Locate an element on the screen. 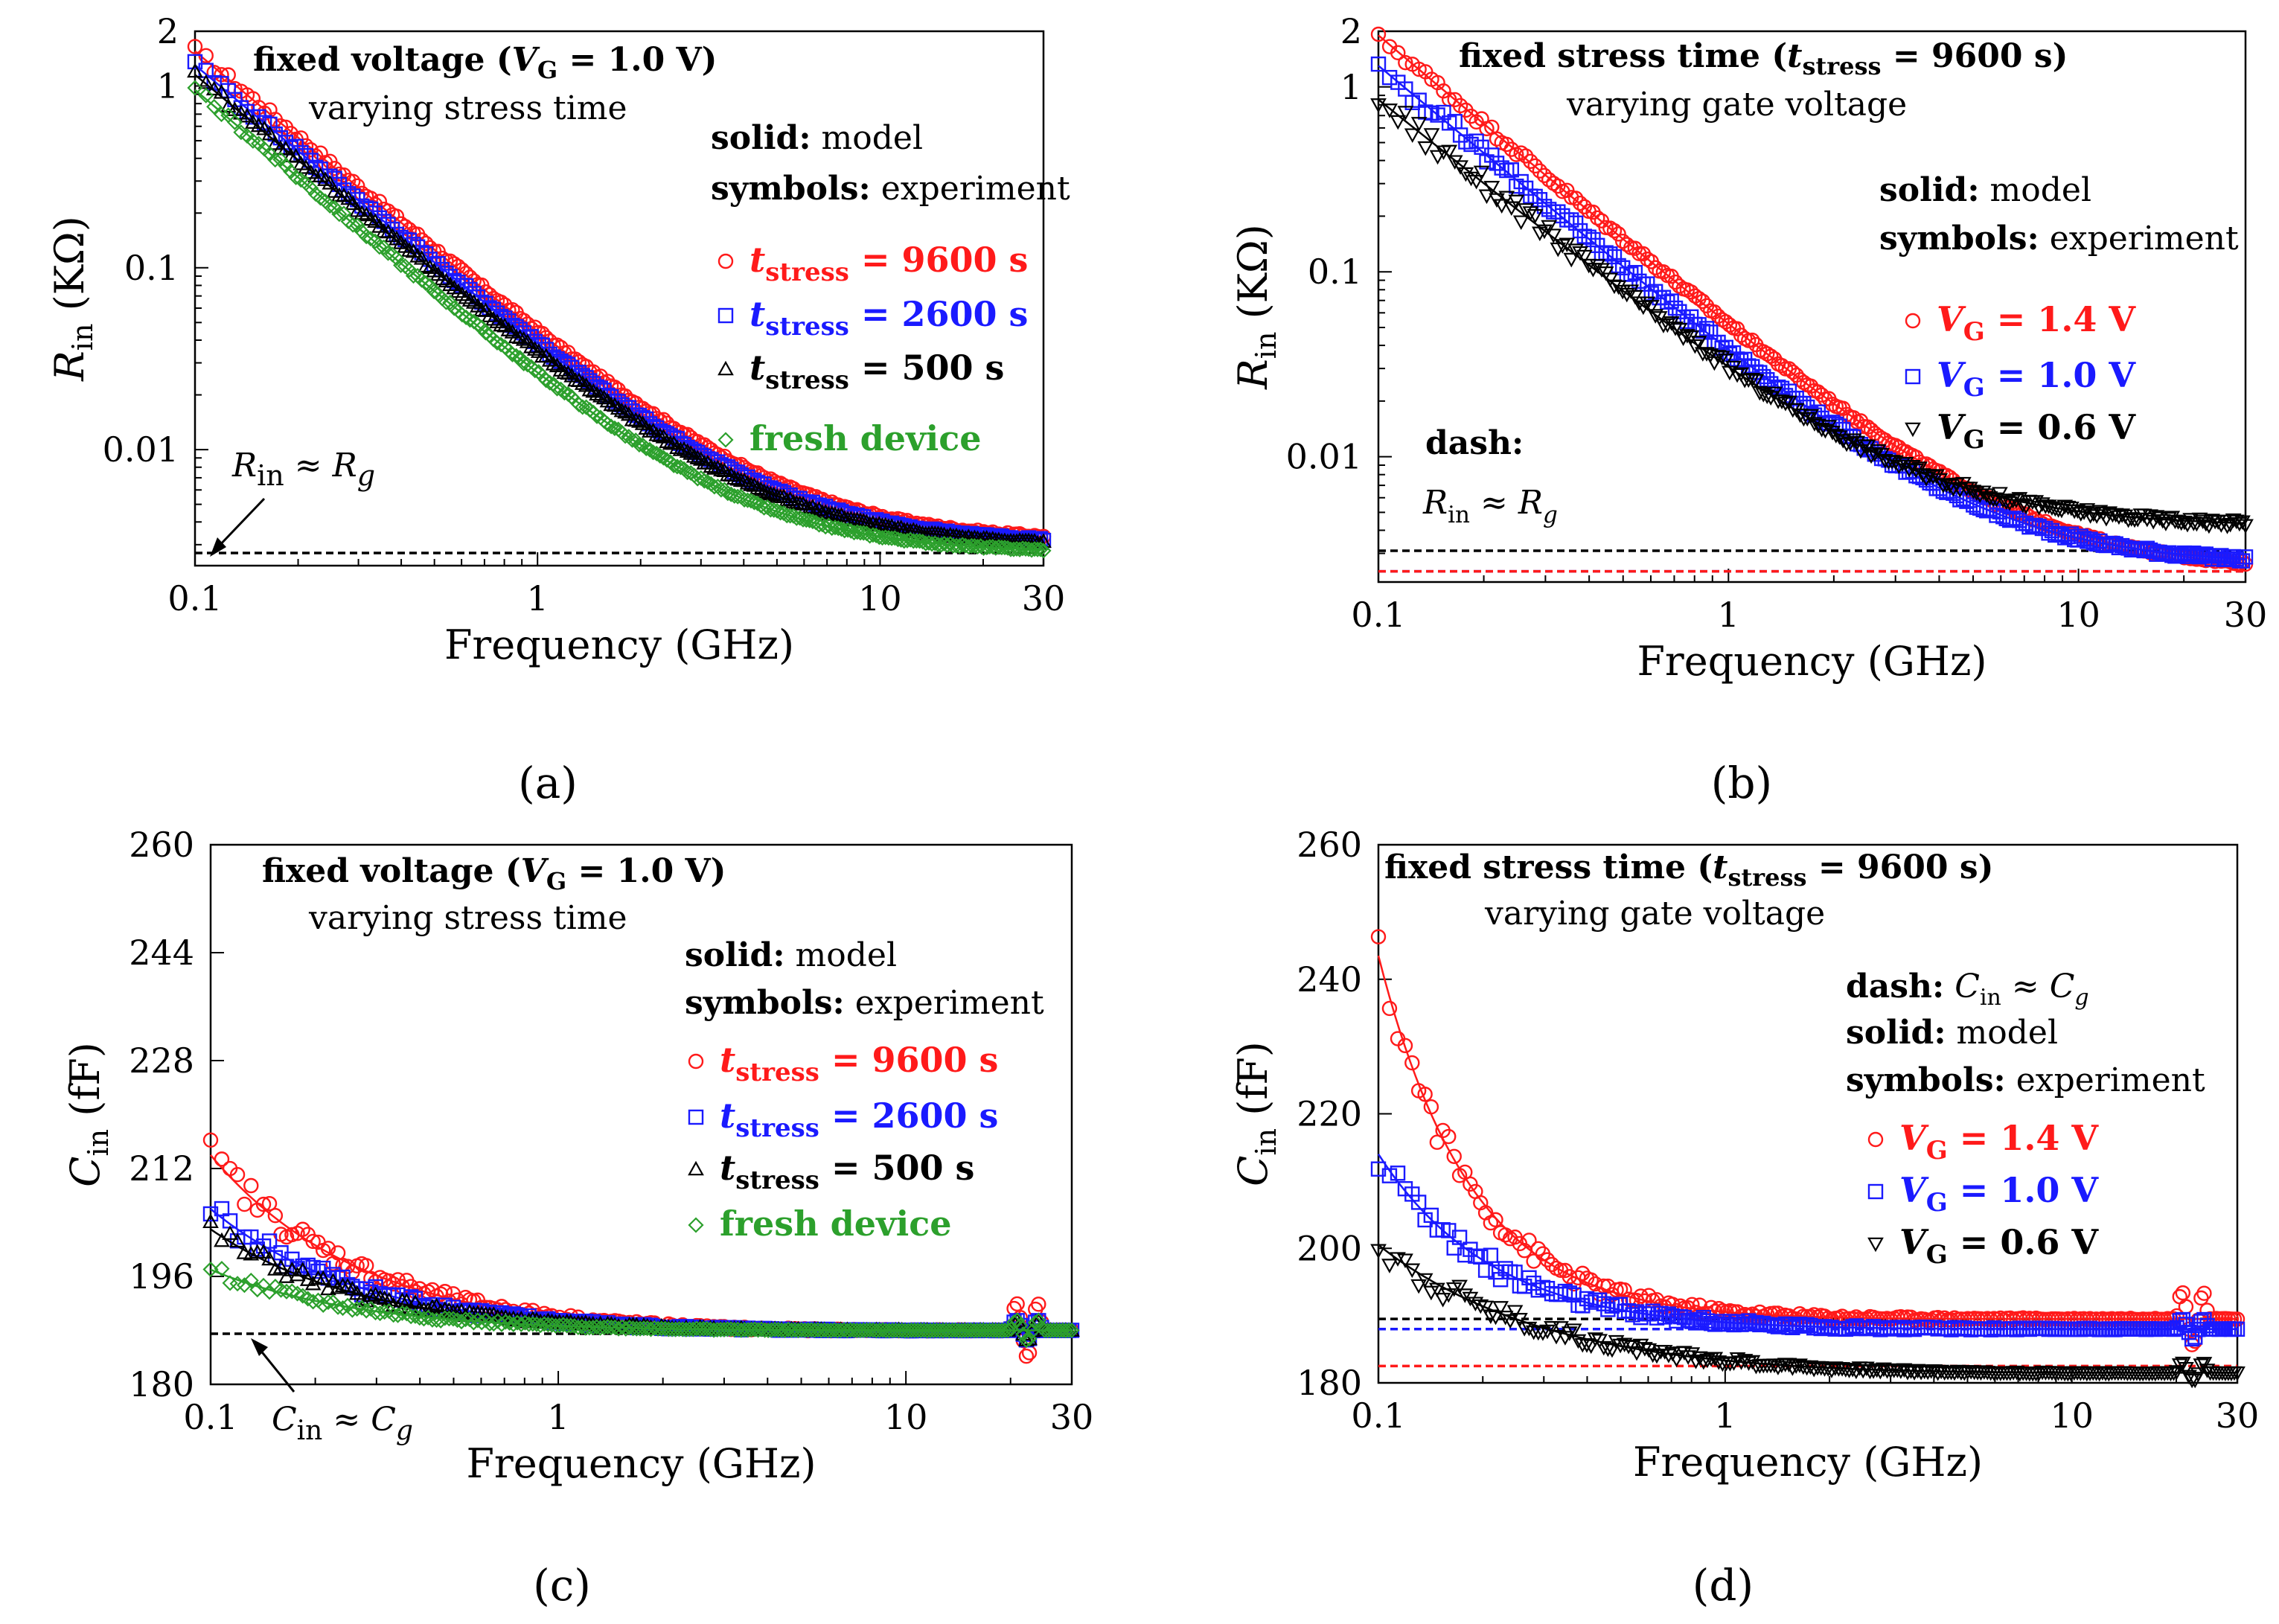  y-axis-title: Rin (KΩ) is located at coordinates (72, 299).